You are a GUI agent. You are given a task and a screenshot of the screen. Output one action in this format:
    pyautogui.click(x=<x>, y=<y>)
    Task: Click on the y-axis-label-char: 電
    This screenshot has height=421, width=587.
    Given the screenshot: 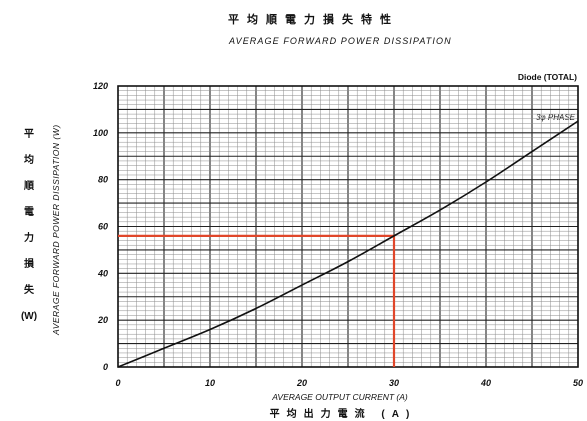 What is the action you would take?
    pyautogui.click(x=29, y=212)
    